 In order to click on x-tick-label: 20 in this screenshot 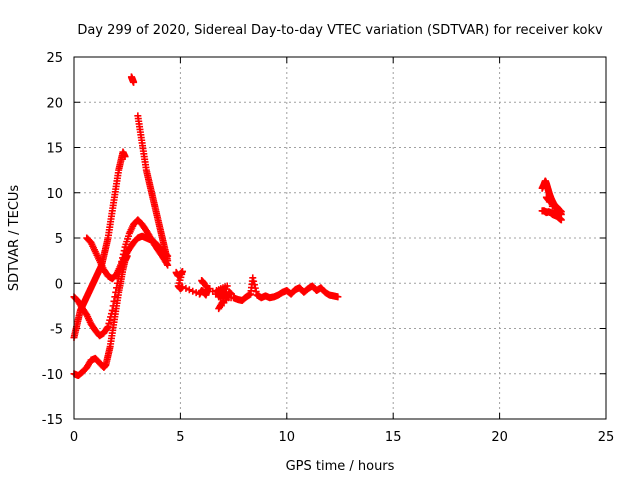, I will do `click(499, 437)`.